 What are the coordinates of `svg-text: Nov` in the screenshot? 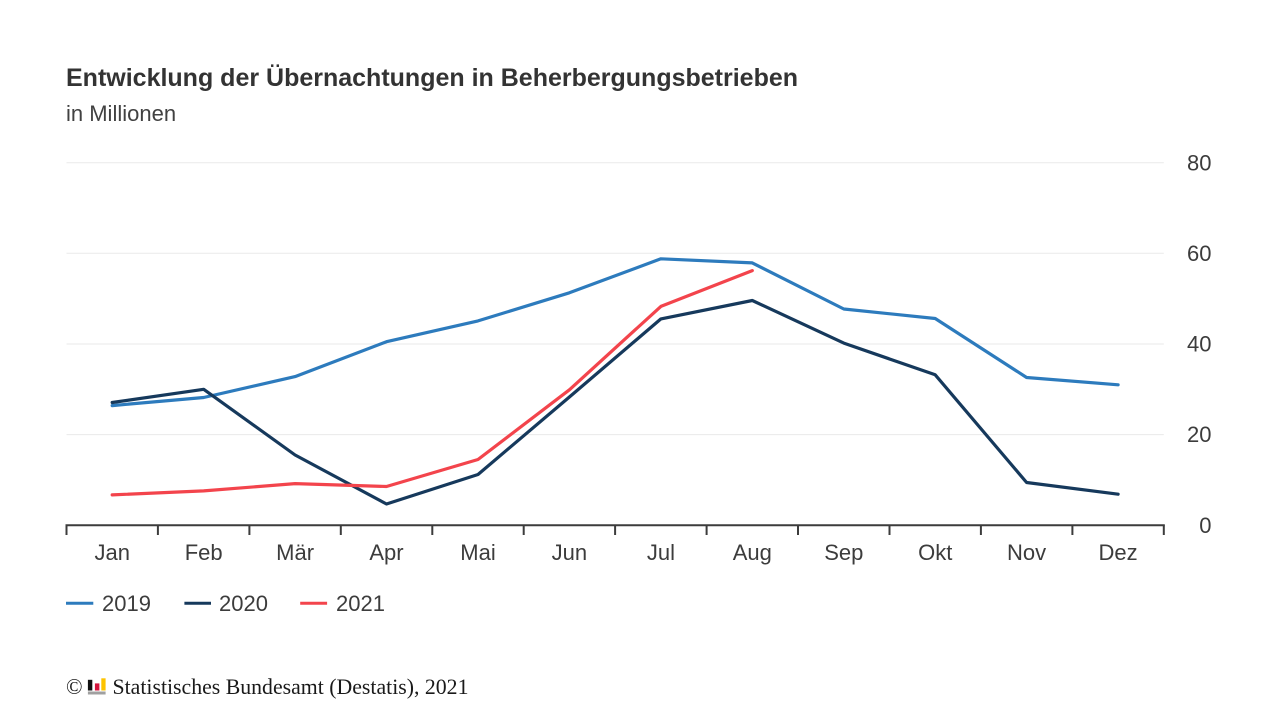 It's located at (1026, 552).